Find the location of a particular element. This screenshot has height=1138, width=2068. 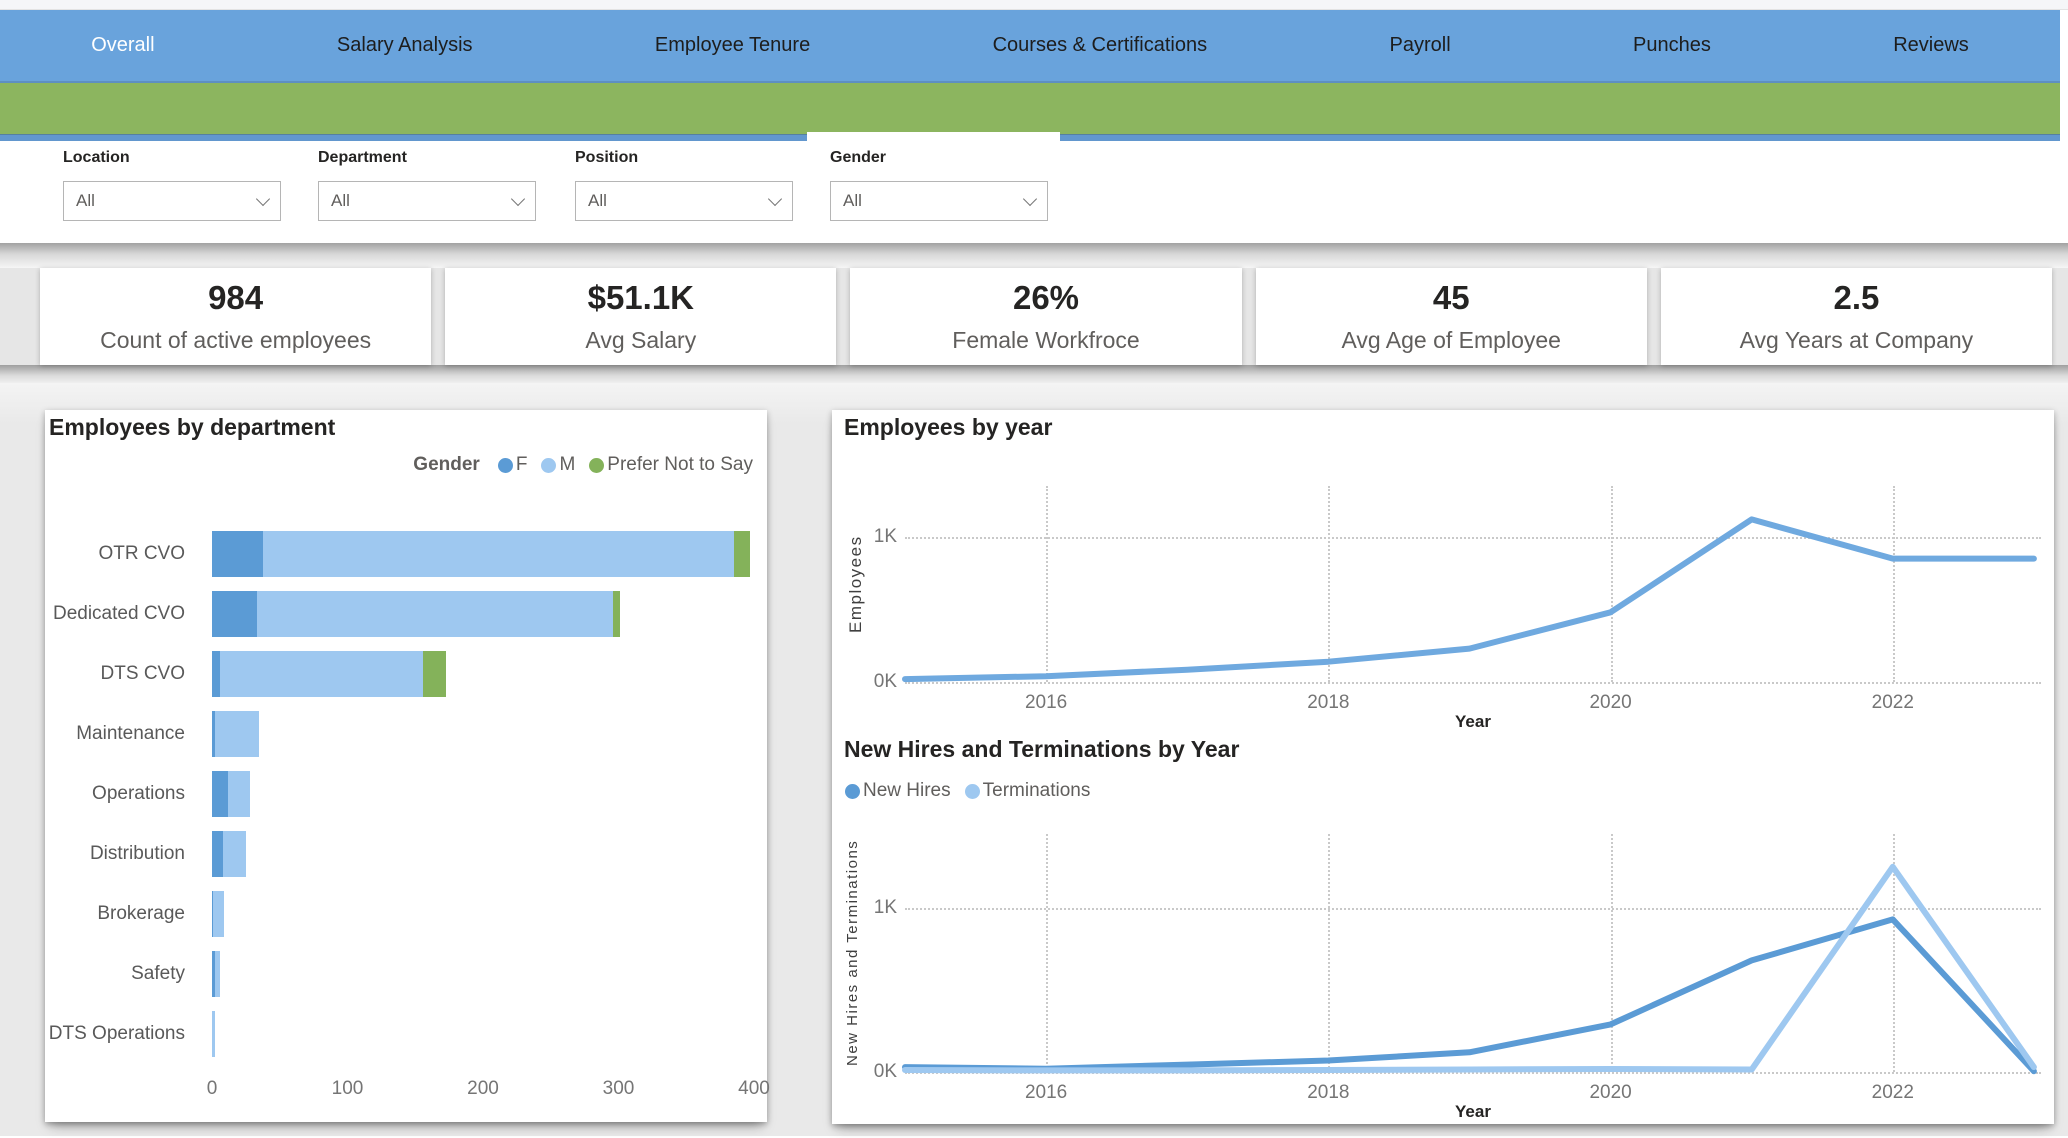

filter-department: Department All is located at coordinates (427, 185).